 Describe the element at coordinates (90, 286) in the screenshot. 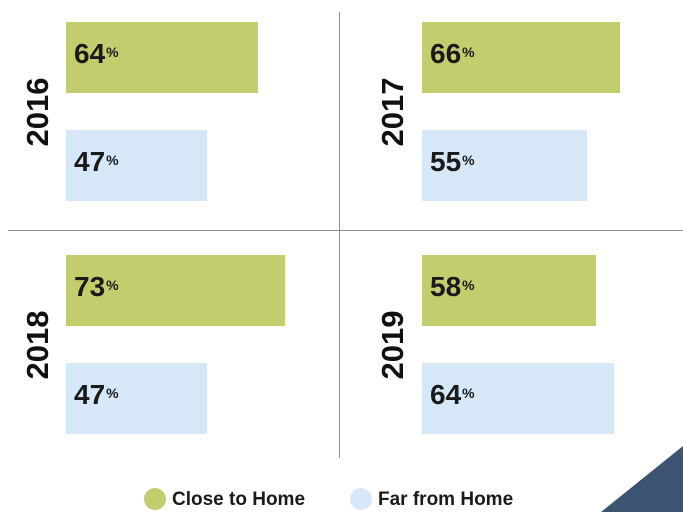

I see `data-value: 73` at that location.